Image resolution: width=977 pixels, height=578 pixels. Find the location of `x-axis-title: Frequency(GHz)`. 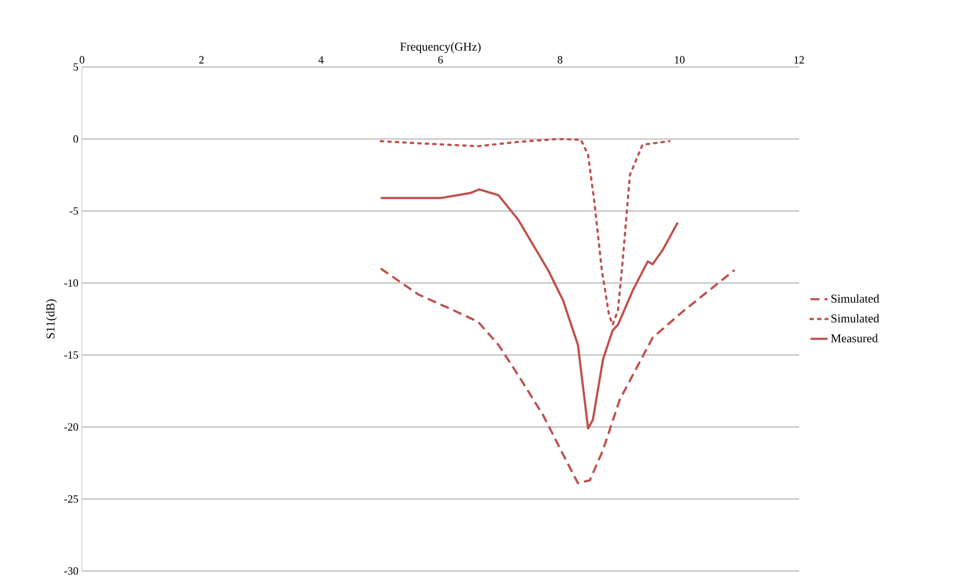

x-axis-title: Frequency(GHz) is located at coordinates (440, 48).